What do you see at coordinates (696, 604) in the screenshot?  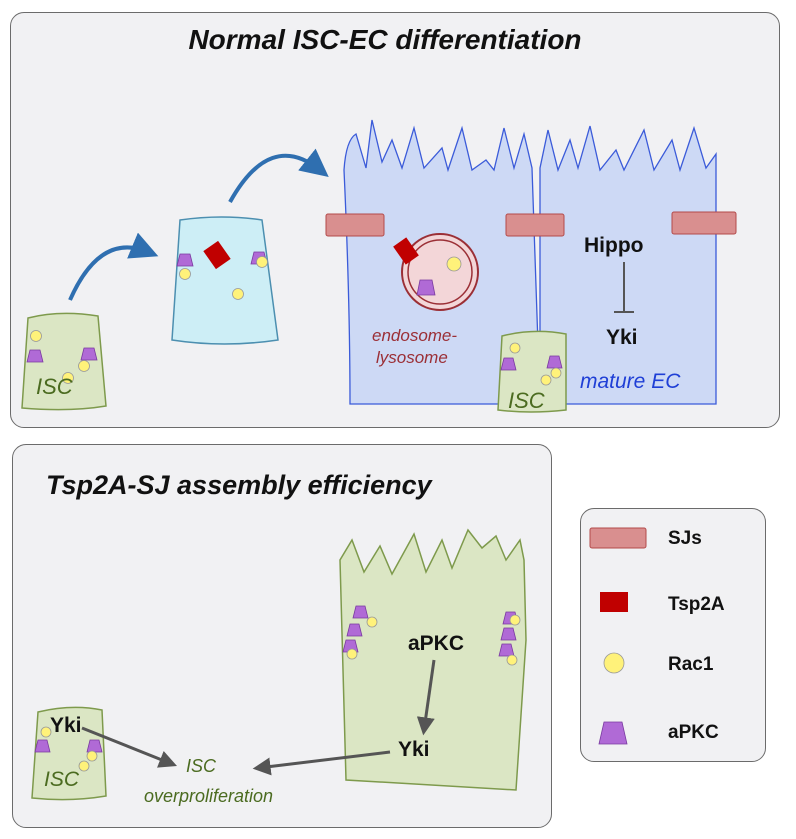 I see `legend-tsp2a-label: Tsp2A` at bounding box center [696, 604].